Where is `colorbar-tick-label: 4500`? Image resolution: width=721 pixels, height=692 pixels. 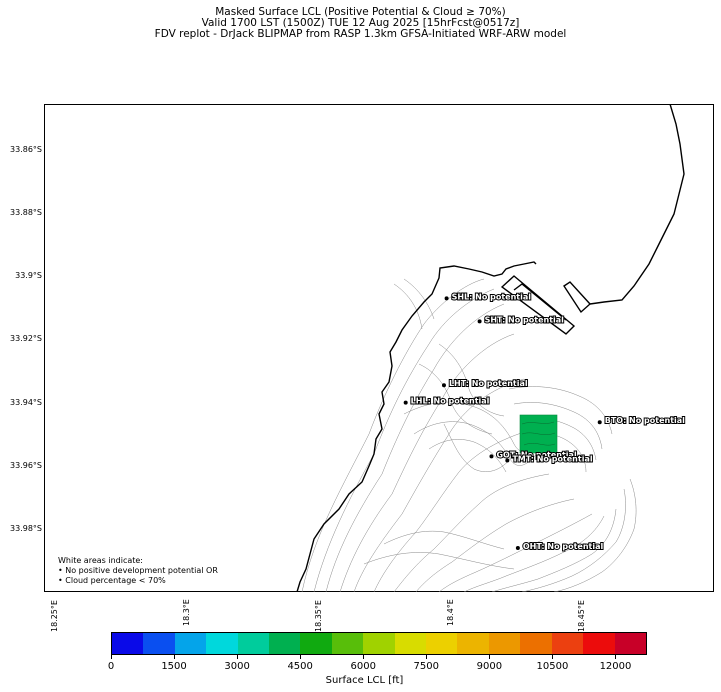
colorbar-tick-label: 4500 is located at coordinates (300, 666).